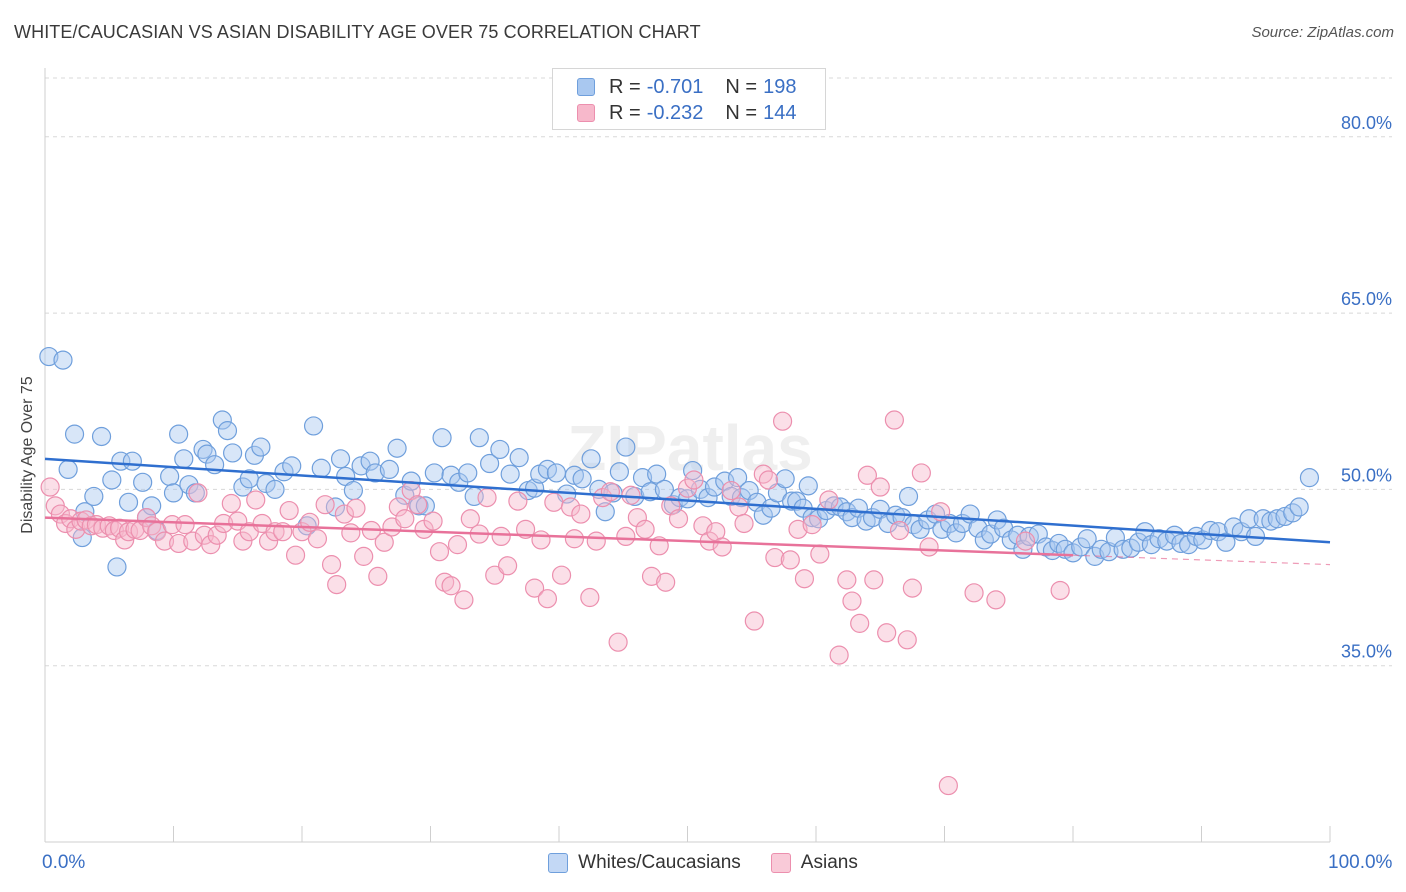  Describe the element at coordinates (625, 112) in the screenshot. I see `r-label: R =` at that location.